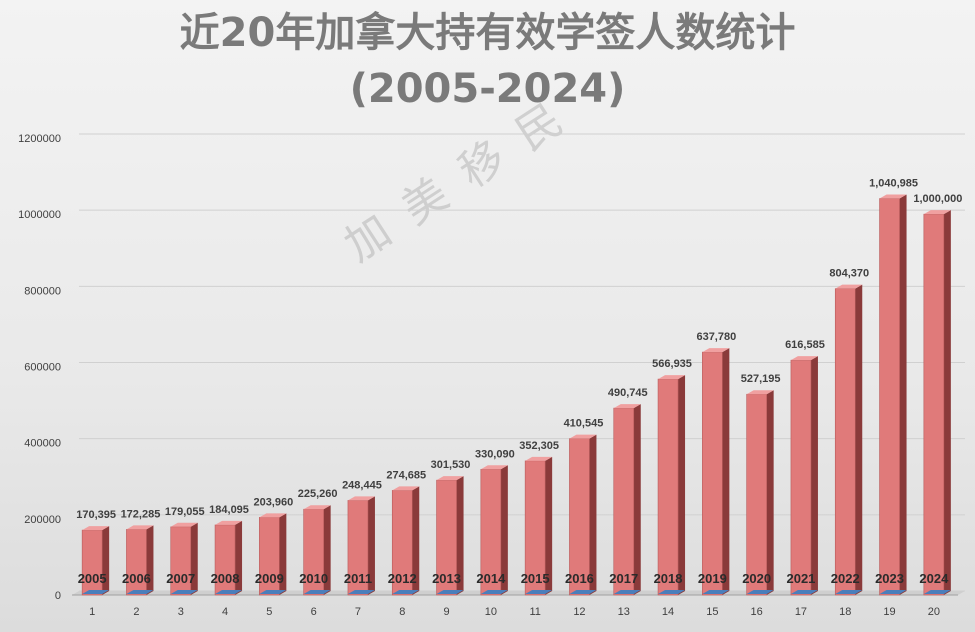 The image size is (975, 632). Describe the element at coordinates (579, 612) in the screenshot. I see `x-tick-label: 12` at that location.